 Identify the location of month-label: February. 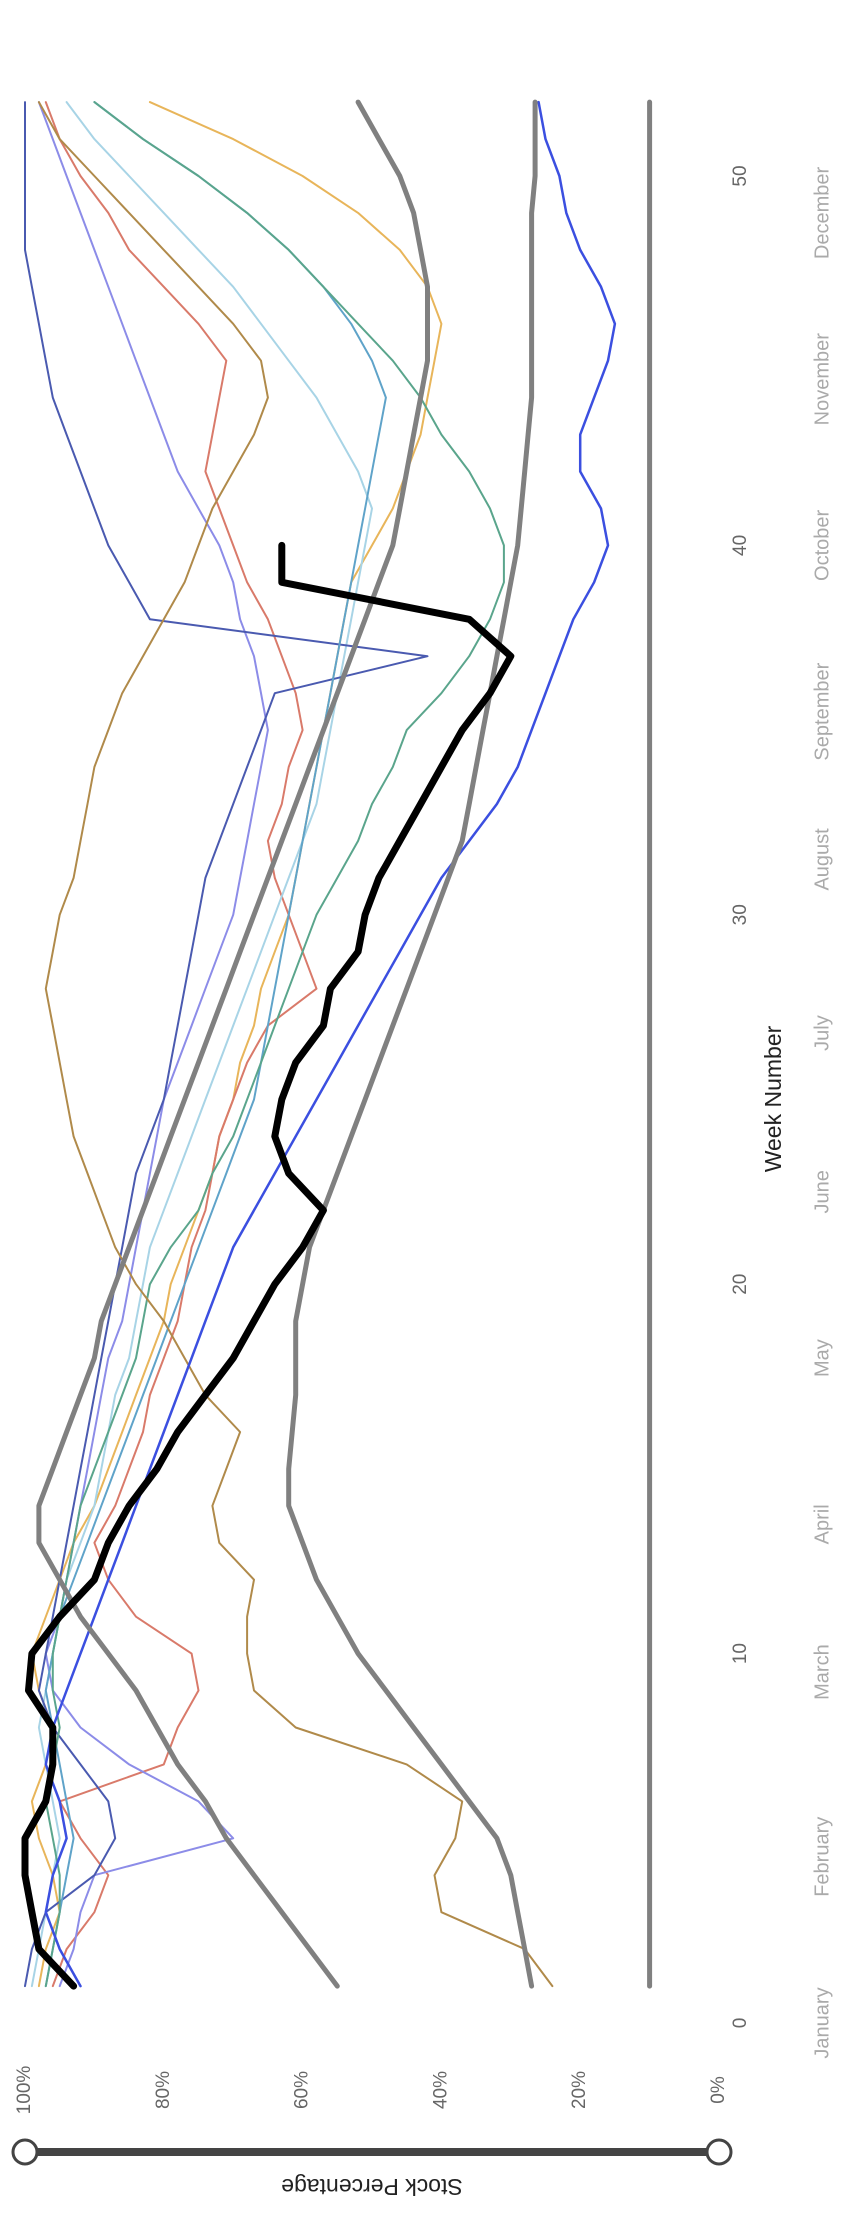
(822, 1857).